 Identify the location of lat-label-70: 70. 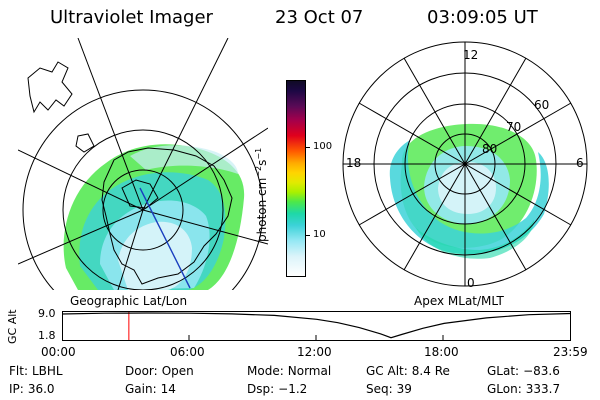
(514, 127).